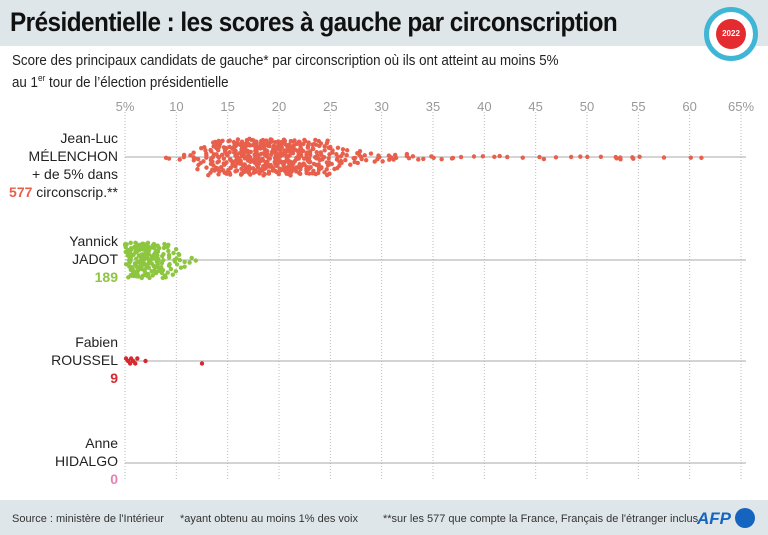 This screenshot has height=535, width=768. What do you see at coordinates (279, 106) in the screenshot?
I see `tick-label: 20` at bounding box center [279, 106].